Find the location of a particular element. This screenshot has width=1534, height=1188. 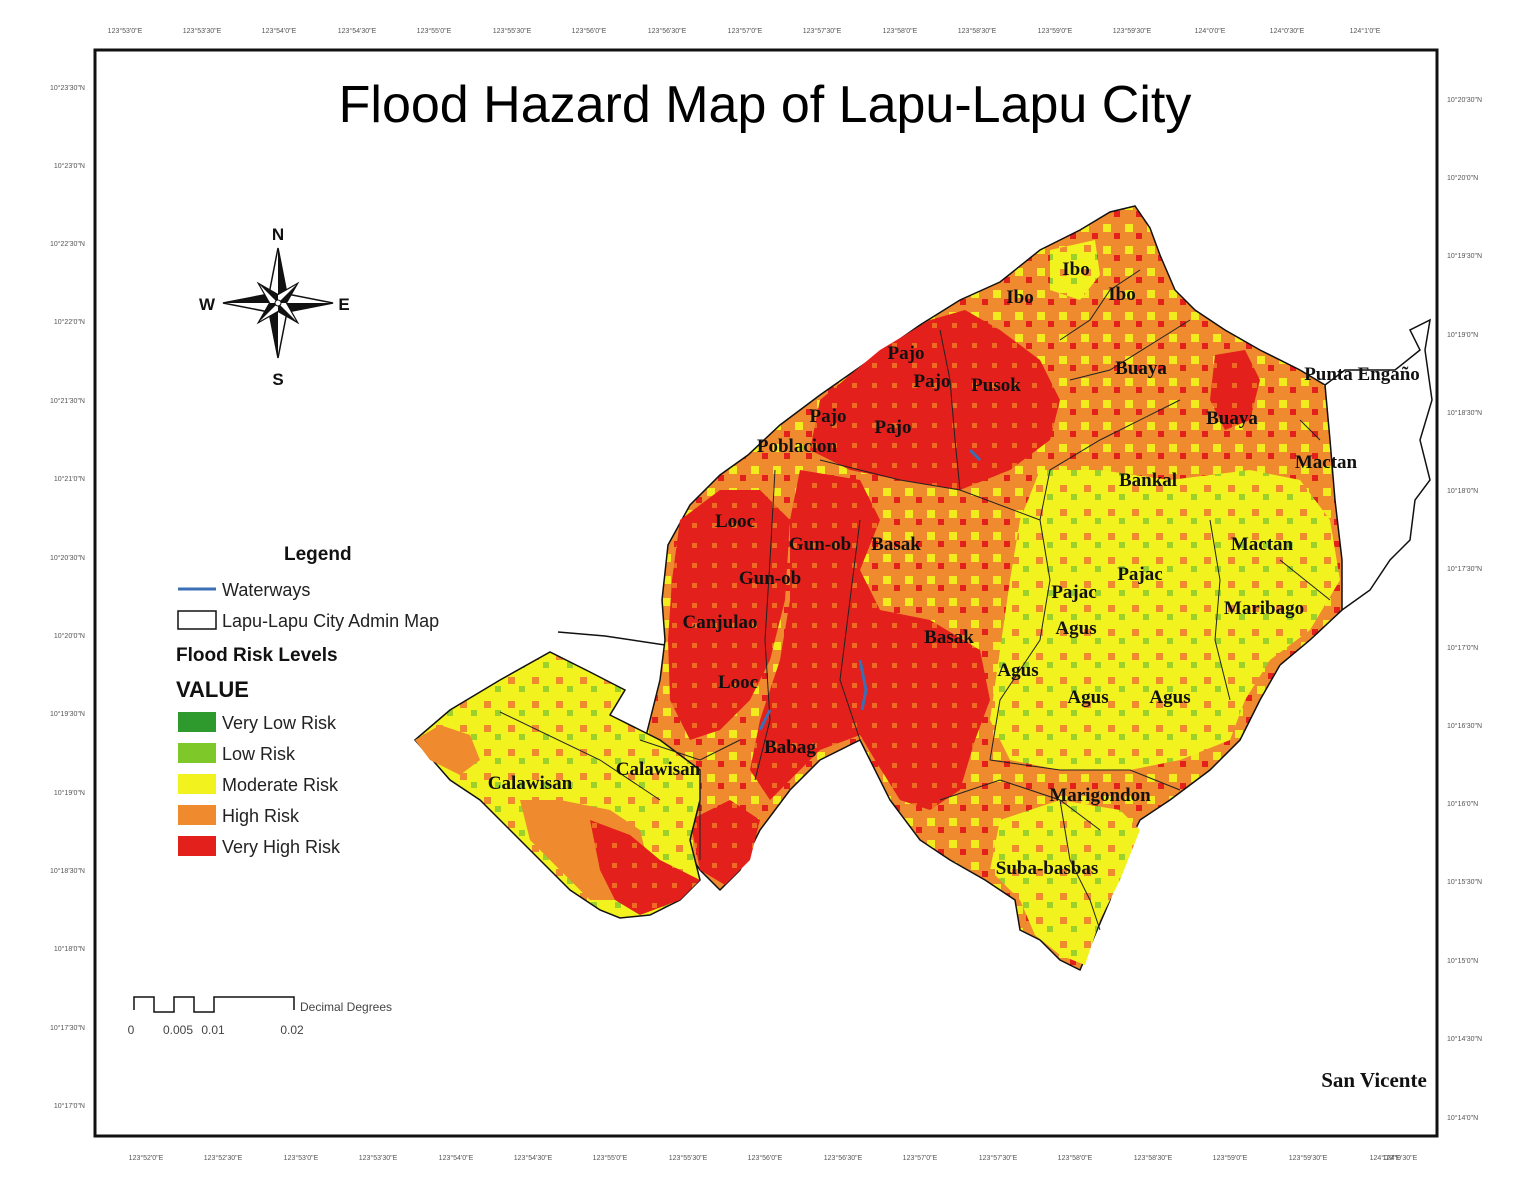

scale-ticks: 0 0.005 0.01 0.02 is located at coordinates (216, 1030).